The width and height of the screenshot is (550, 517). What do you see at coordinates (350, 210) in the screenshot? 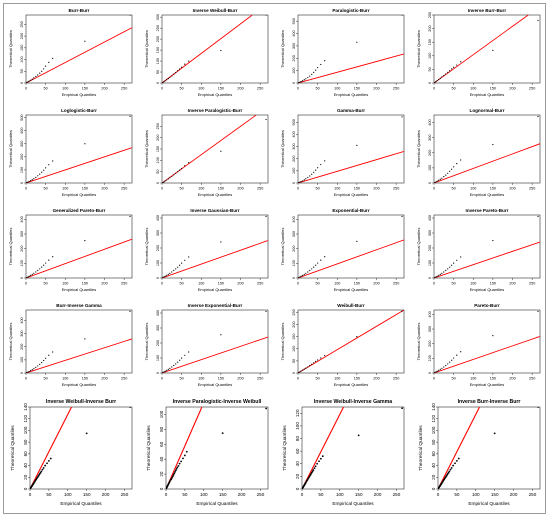
I see `panel-title: Exponential-Burr` at bounding box center [350, 210].